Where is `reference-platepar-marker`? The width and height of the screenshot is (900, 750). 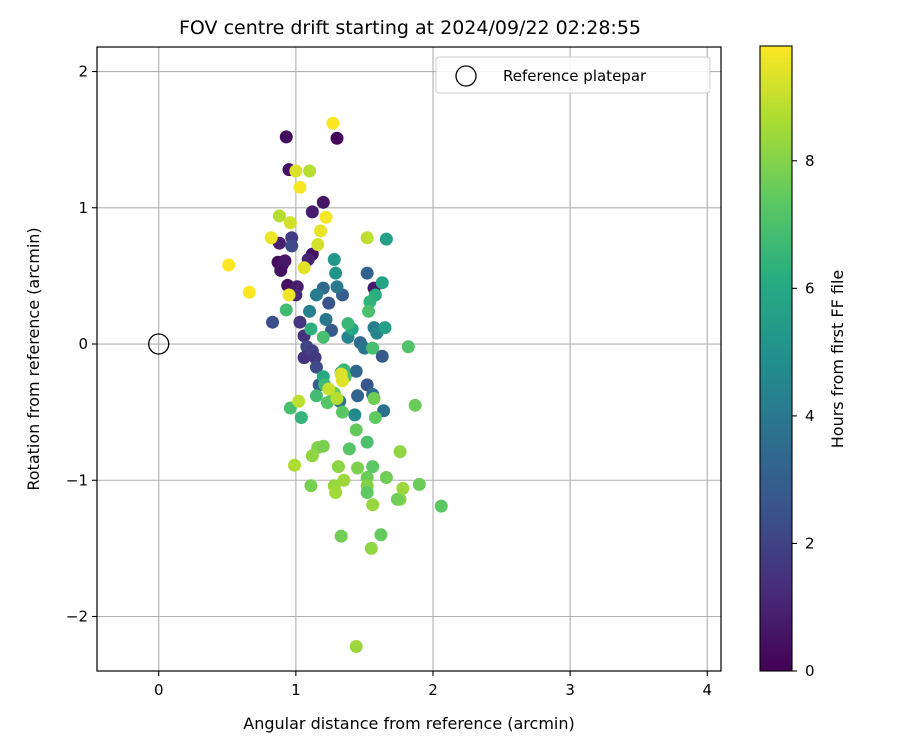
reference-platepar-marker is located at coordinates (159, 344).